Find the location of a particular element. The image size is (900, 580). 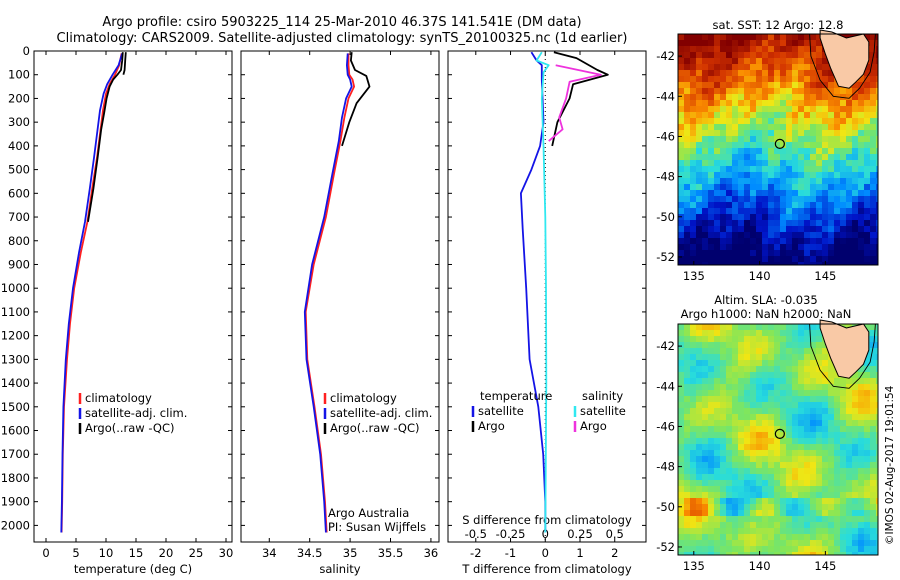

legend-label: satellite-adj. clim. is located at coordinates (381, 413).